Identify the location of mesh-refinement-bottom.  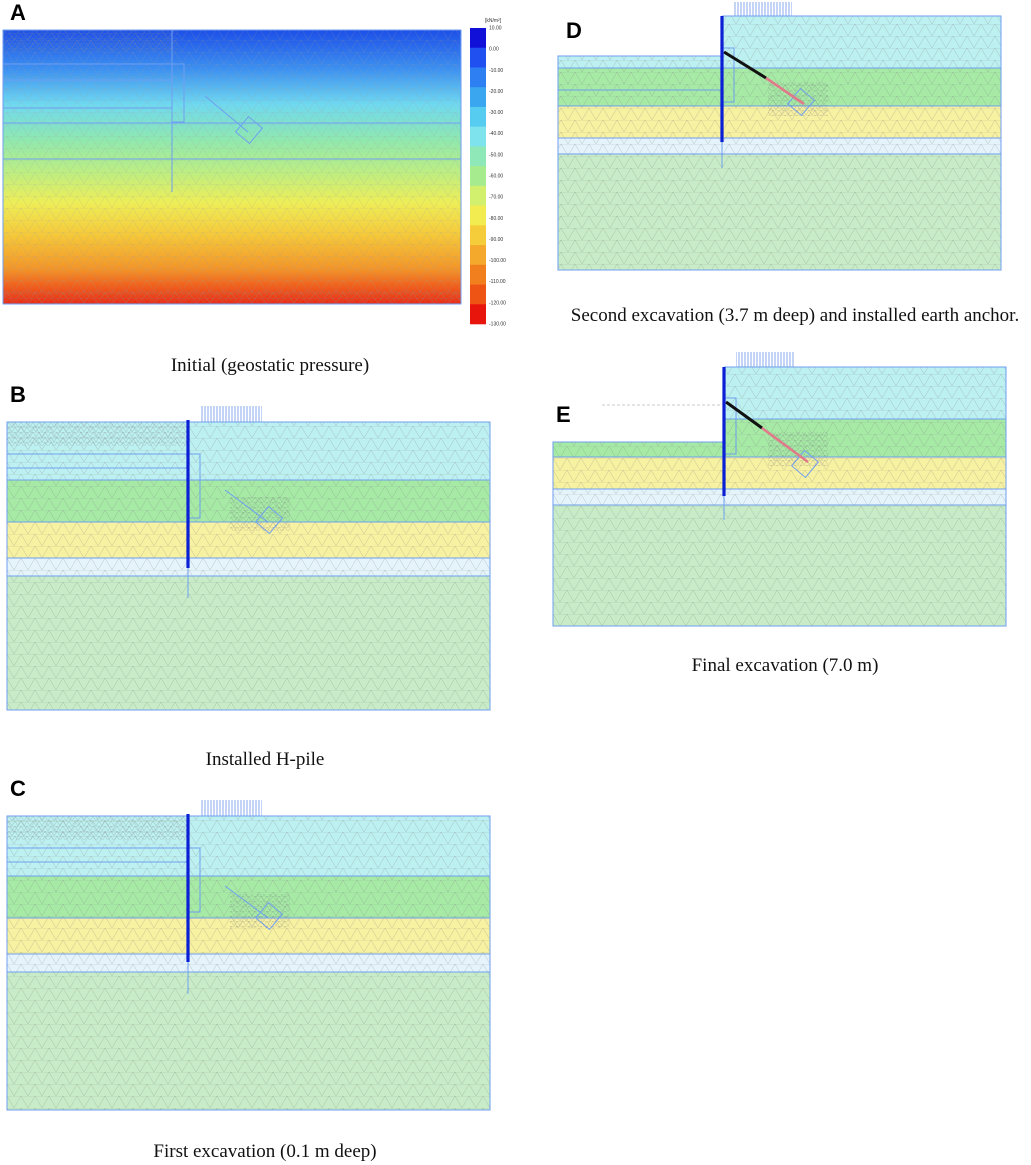
(232, 297).